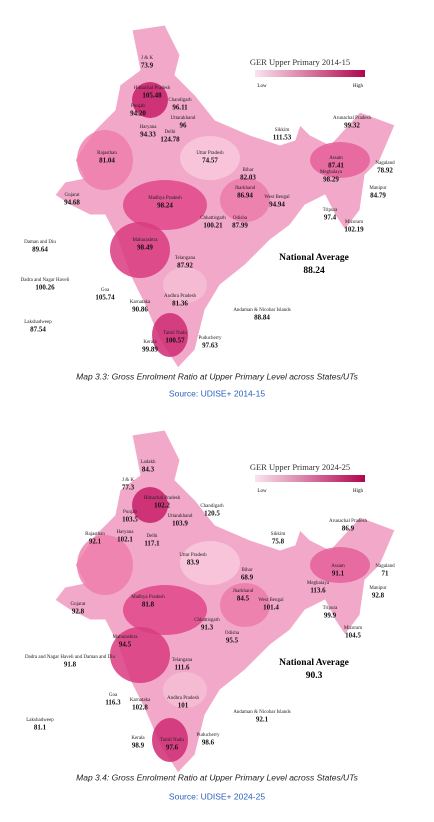  What do you see at coordinates (246, 570) in the screenshot?
I see `region-name: Bihar` at bounding box center [246, 570].